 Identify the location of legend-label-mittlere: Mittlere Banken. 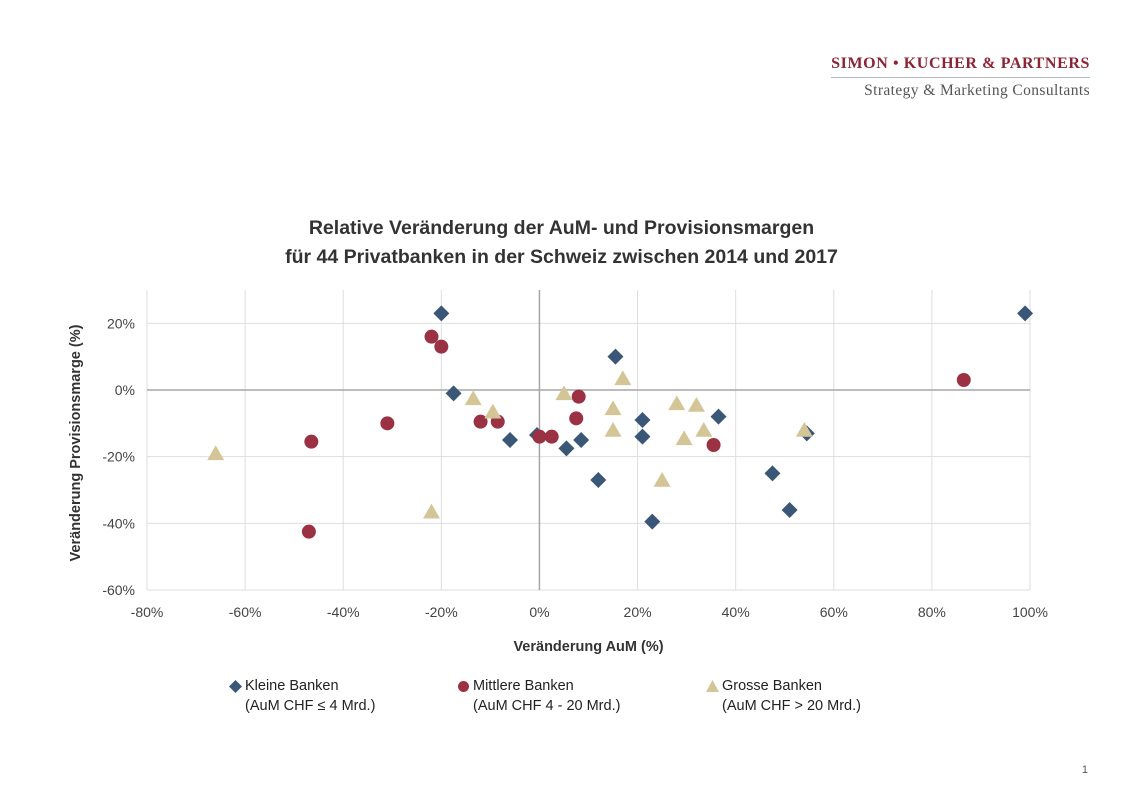
(523, 686).